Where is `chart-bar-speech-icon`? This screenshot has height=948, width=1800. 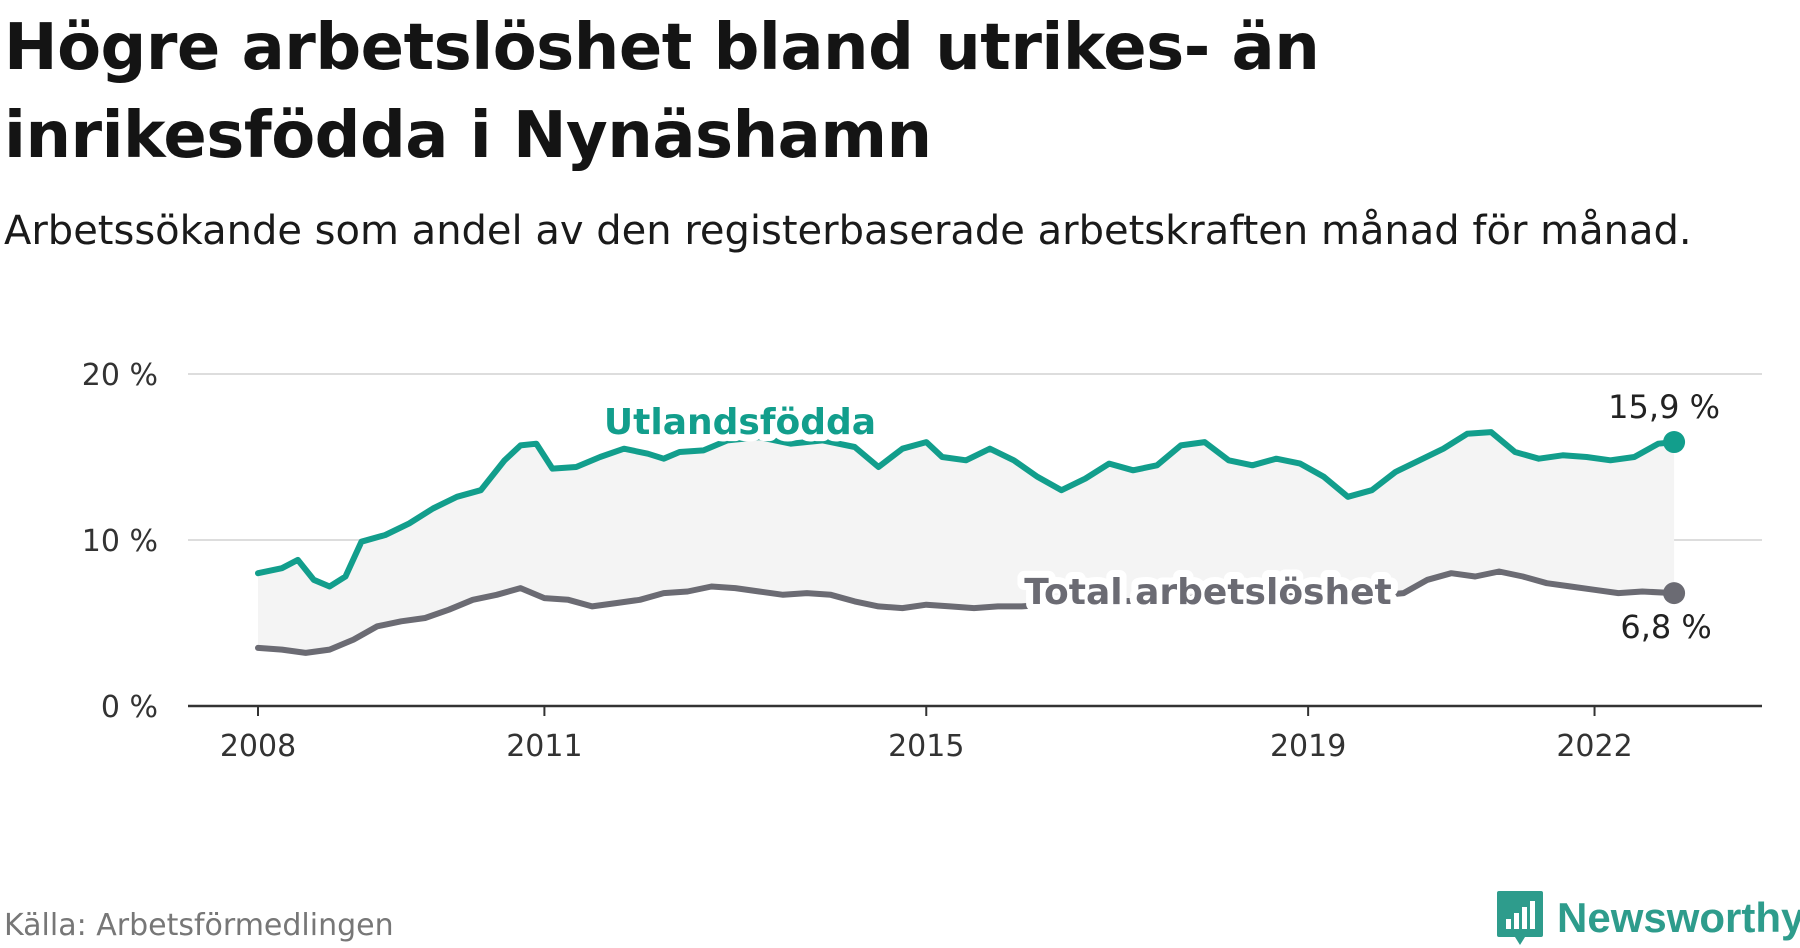 chart-bar-speech-icon is located at coordinates (1520, 918).